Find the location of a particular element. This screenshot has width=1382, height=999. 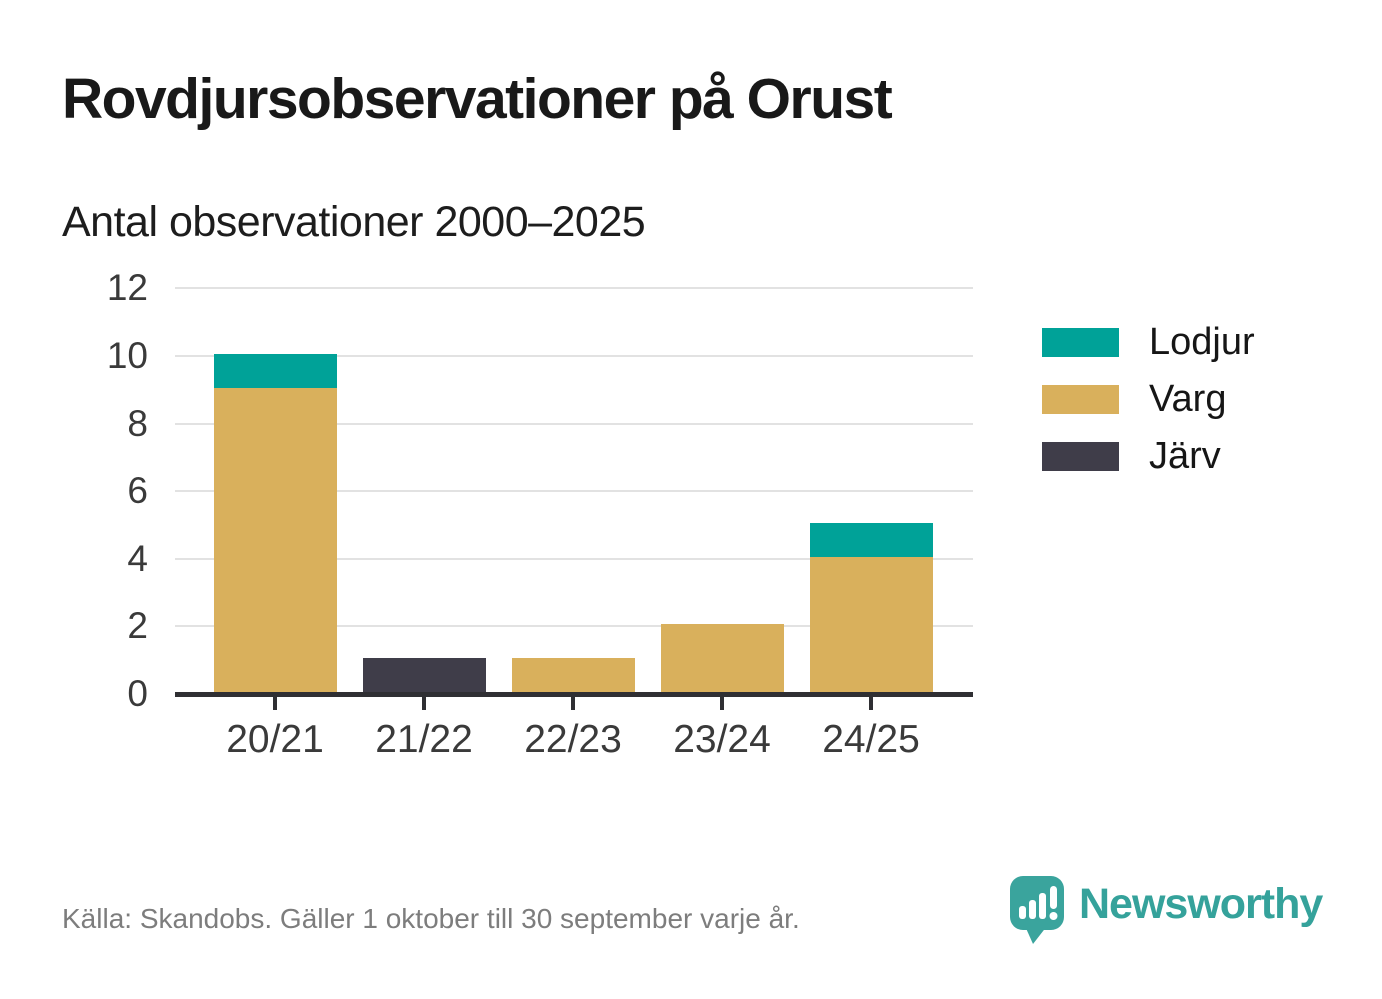

x-tick-label-22/23: 22/23 is located at coordinates (573, 739).